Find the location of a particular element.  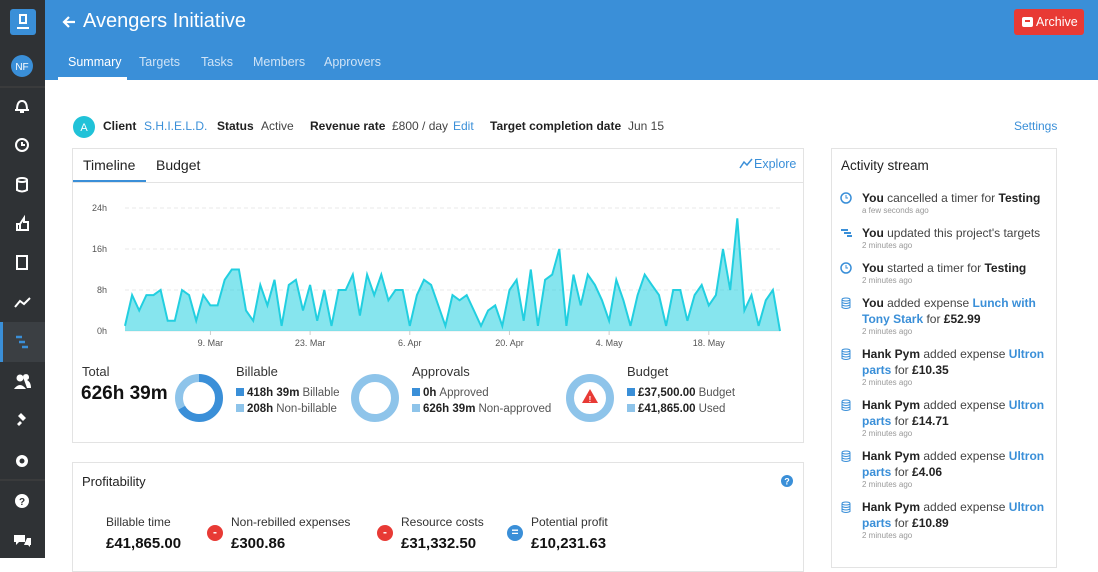

y-tick-label: 24h is located at coordinates (99, 208).